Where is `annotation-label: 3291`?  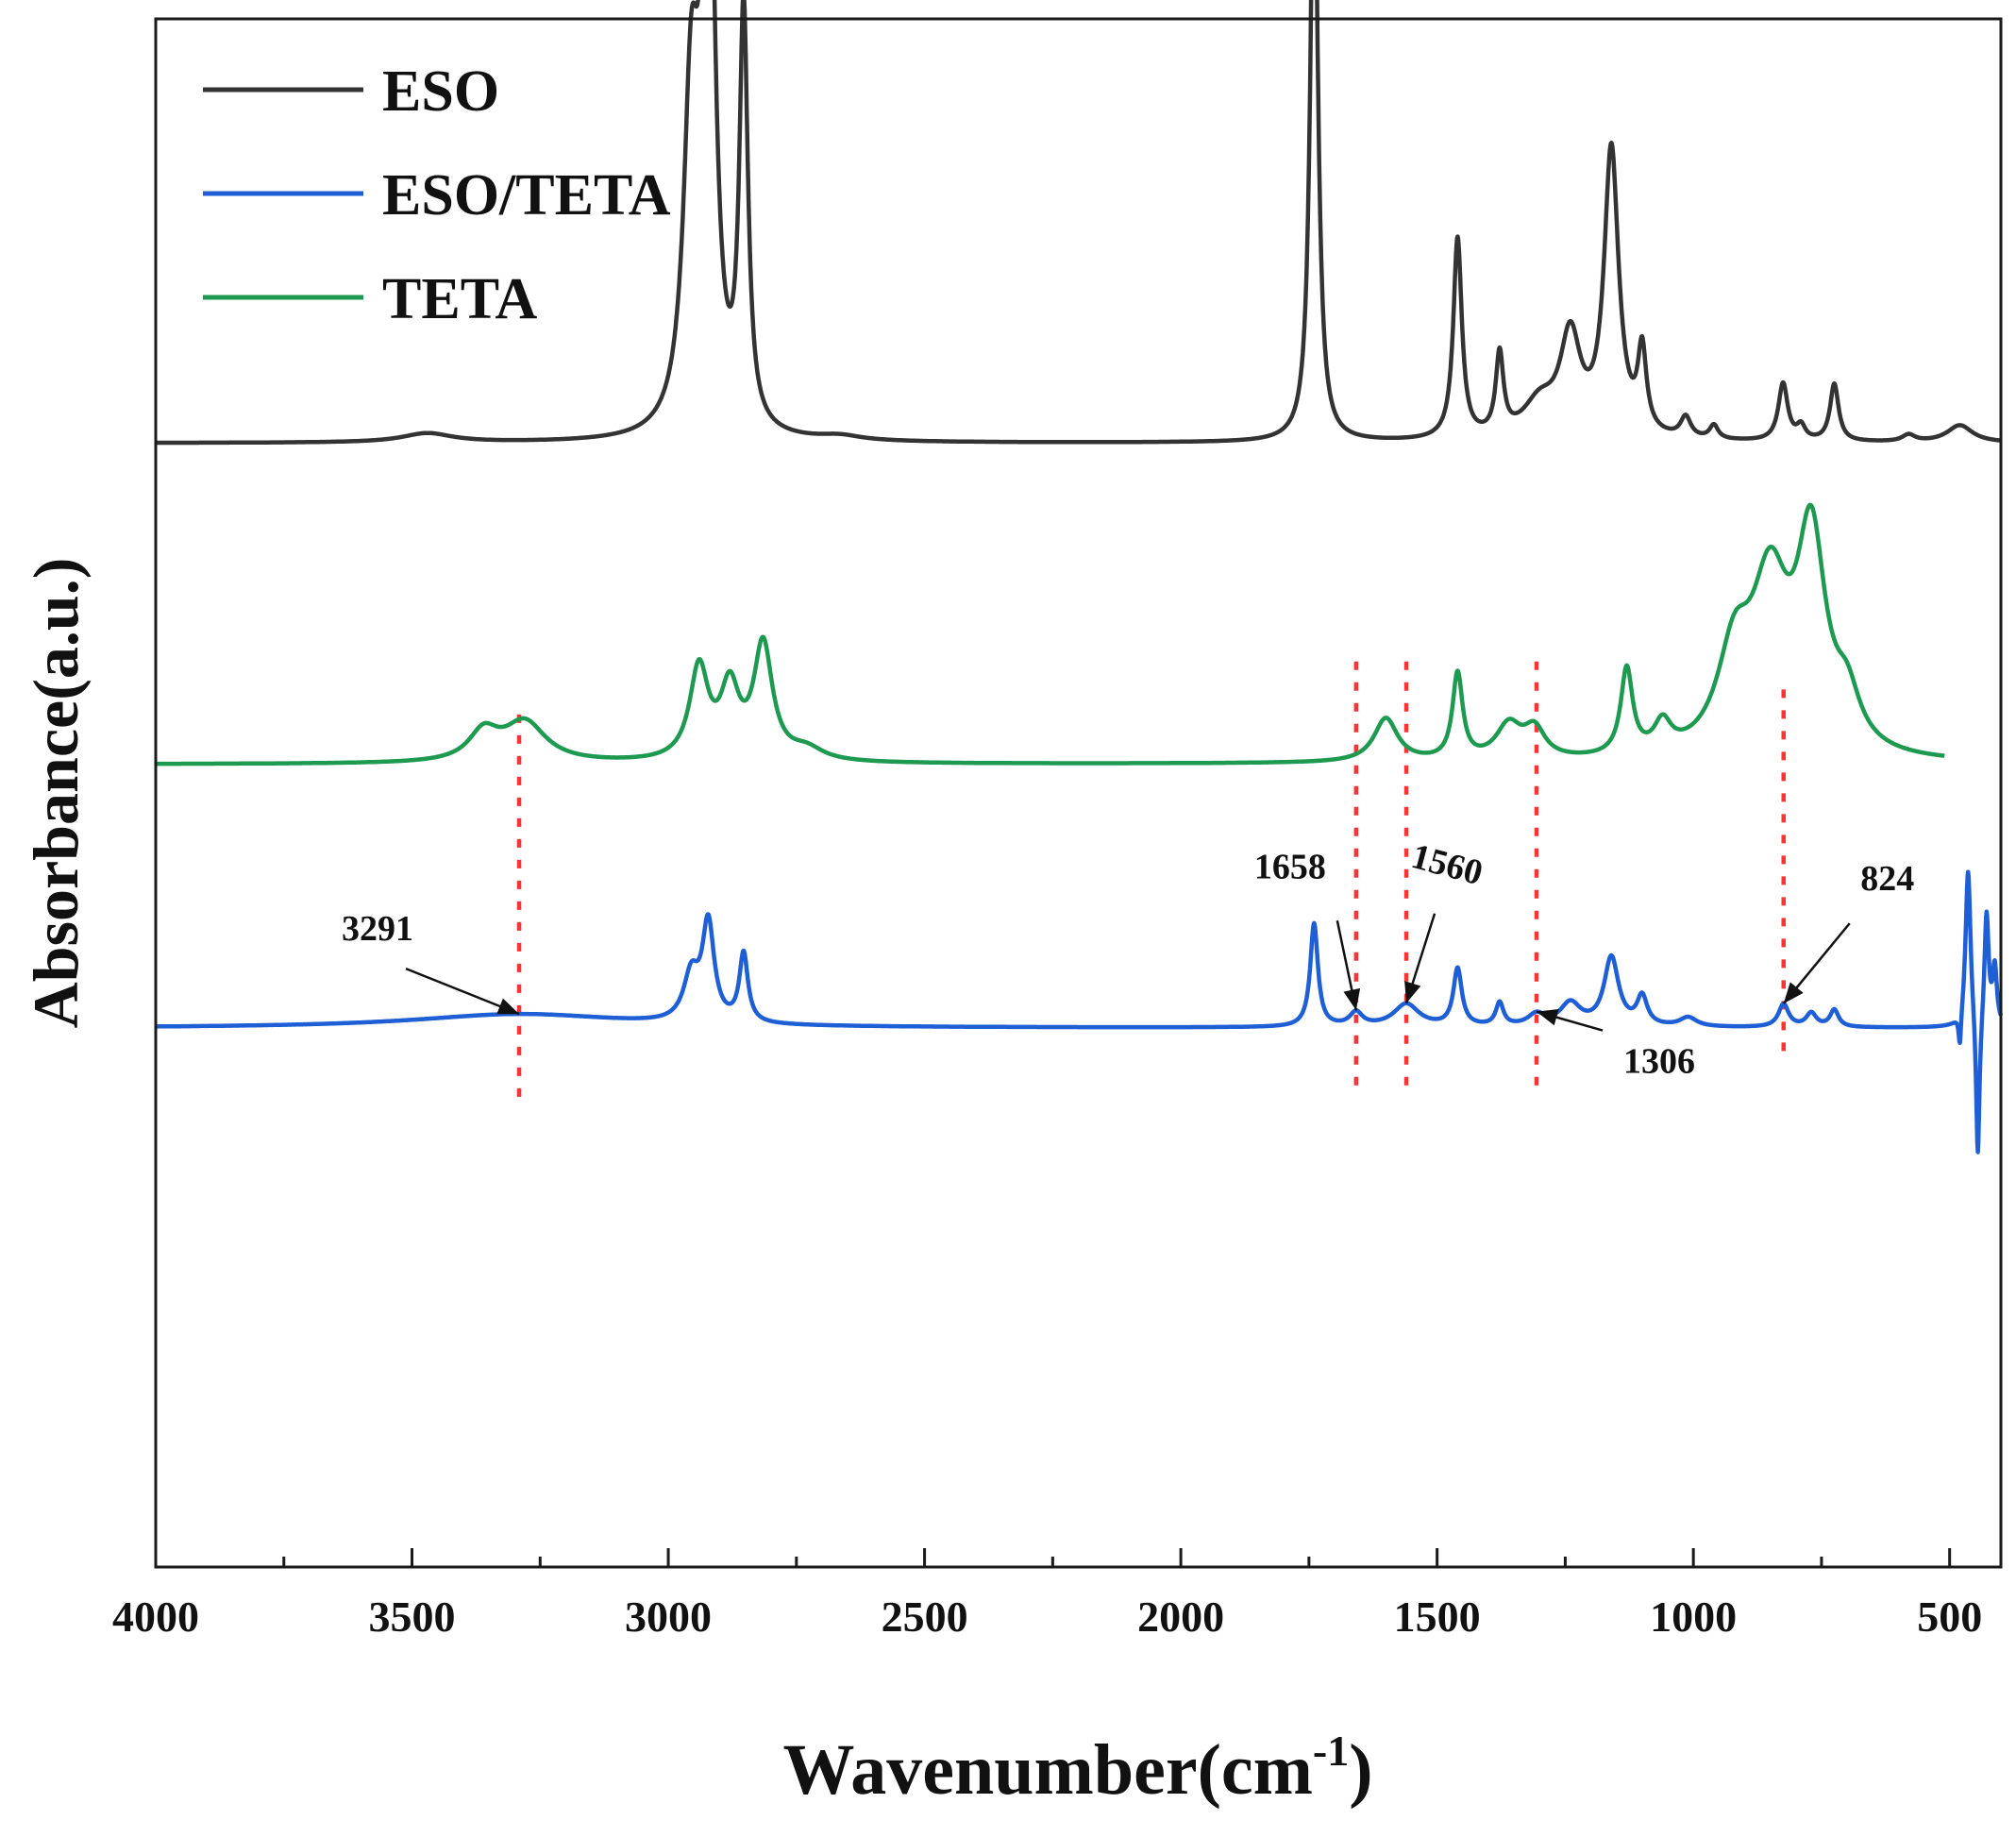 annotation-label: 3291 is located at coordinates (377, 929).